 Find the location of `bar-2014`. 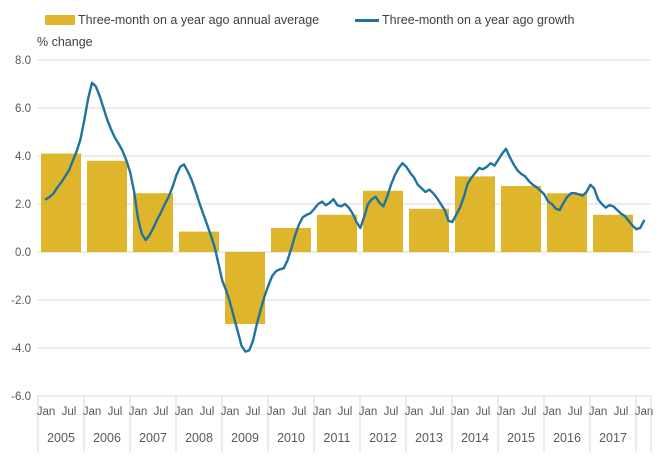

bar-2014 is located at coordinates (475, 214).